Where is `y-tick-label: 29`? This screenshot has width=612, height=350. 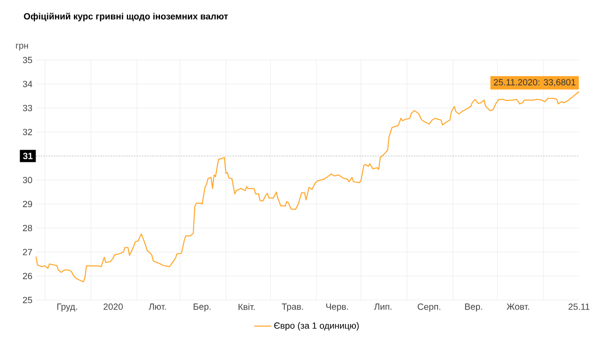
y-tick-label: 29 is located at coordinates (27, 204).